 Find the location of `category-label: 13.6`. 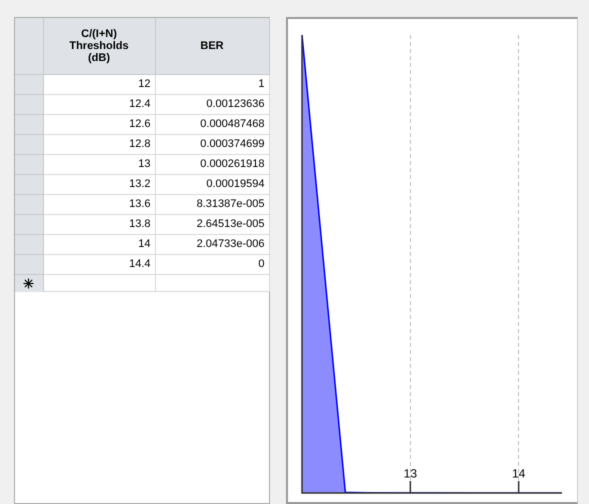

category-label: 13.6 is located at coordinates (99, 204).